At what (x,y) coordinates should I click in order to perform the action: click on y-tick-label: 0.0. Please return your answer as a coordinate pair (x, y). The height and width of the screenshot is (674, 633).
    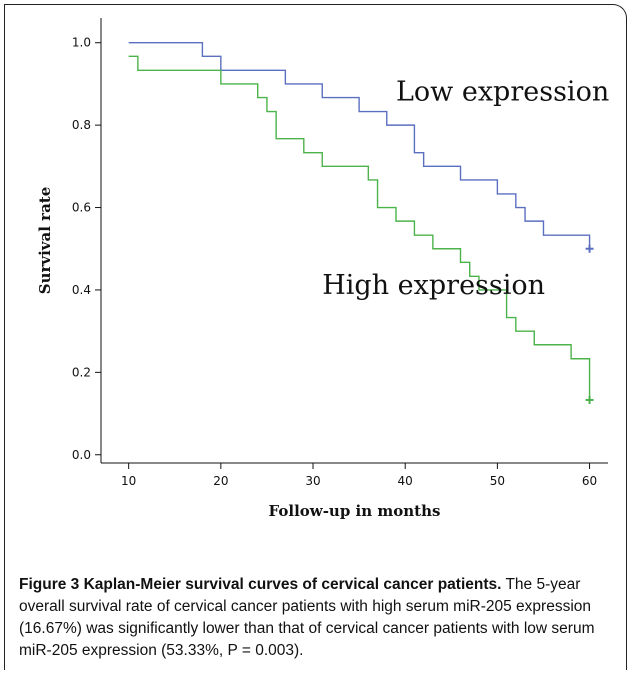
    Looking at the image, I should click on (81, 455).